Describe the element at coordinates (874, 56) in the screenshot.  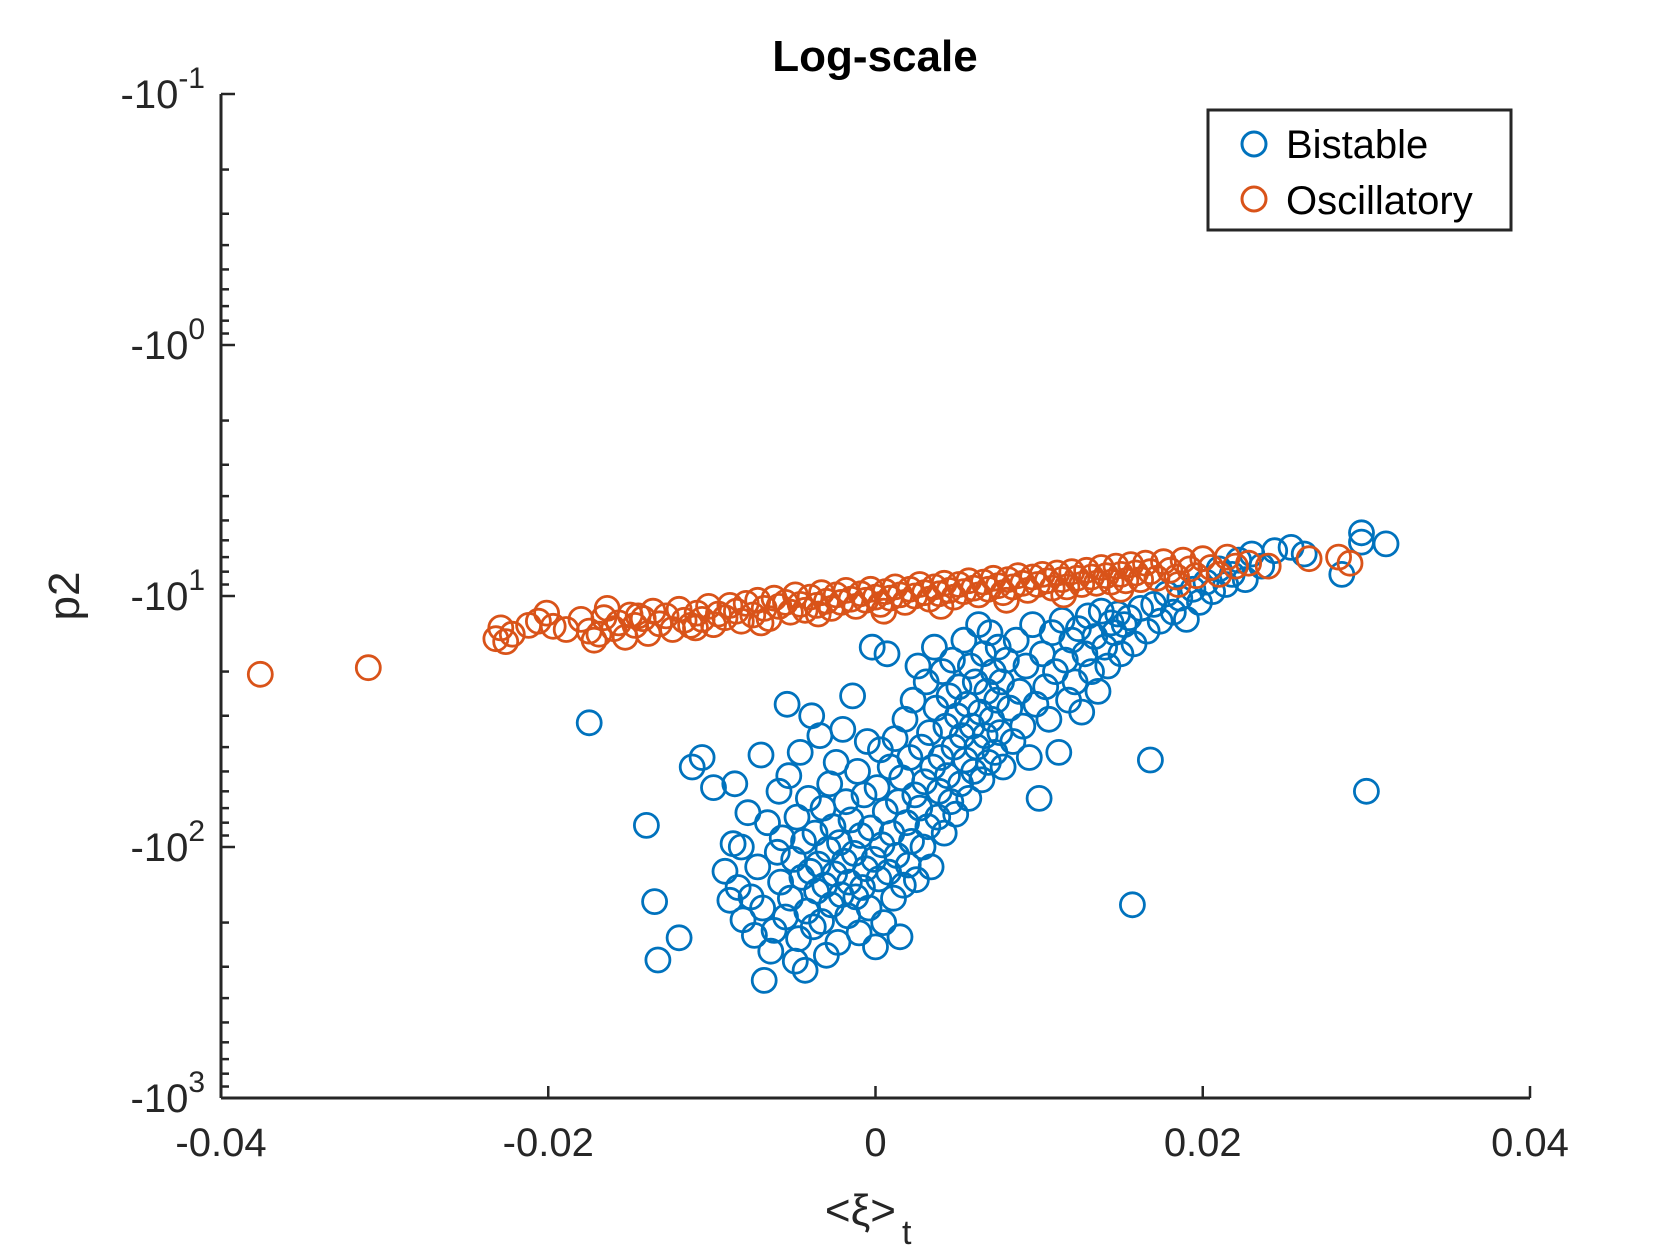
I see `chart-title: Log-scale` at that location.